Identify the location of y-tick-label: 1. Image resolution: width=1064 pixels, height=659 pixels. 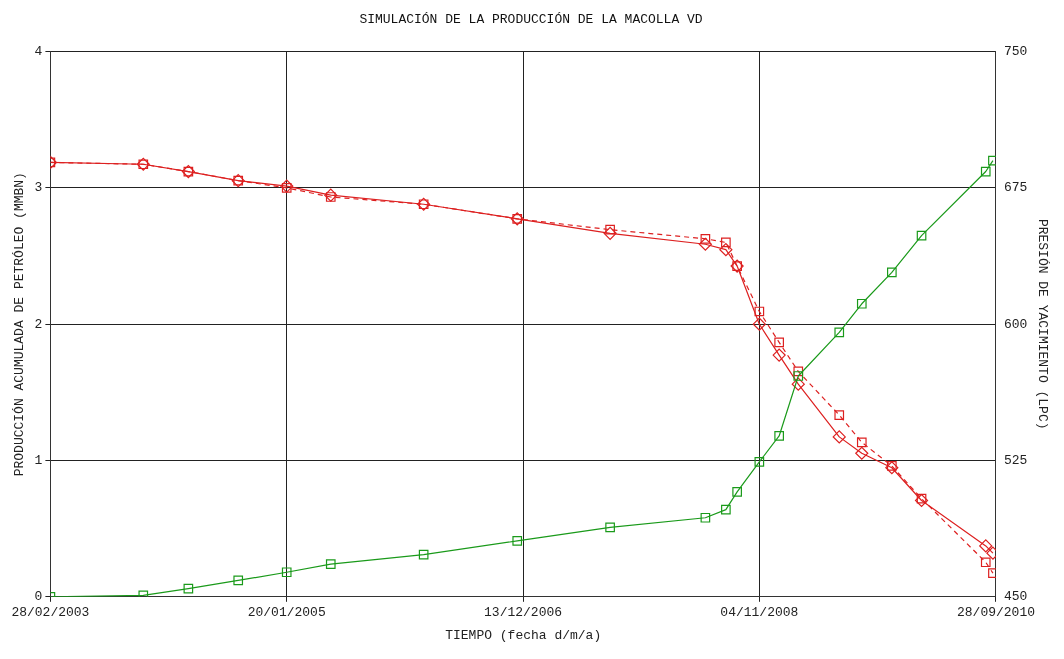
(38, 460).